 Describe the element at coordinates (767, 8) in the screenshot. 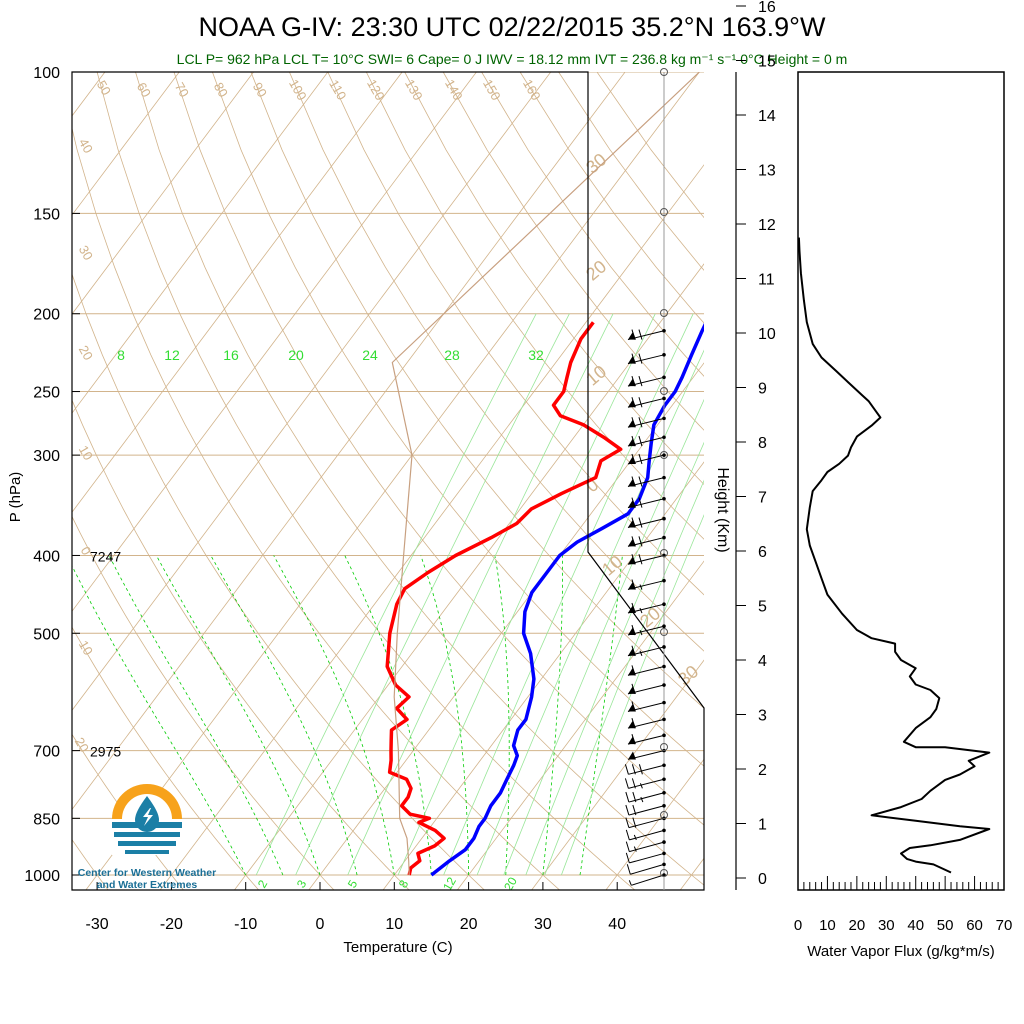

I see `height-tick-label: 16` at that location.